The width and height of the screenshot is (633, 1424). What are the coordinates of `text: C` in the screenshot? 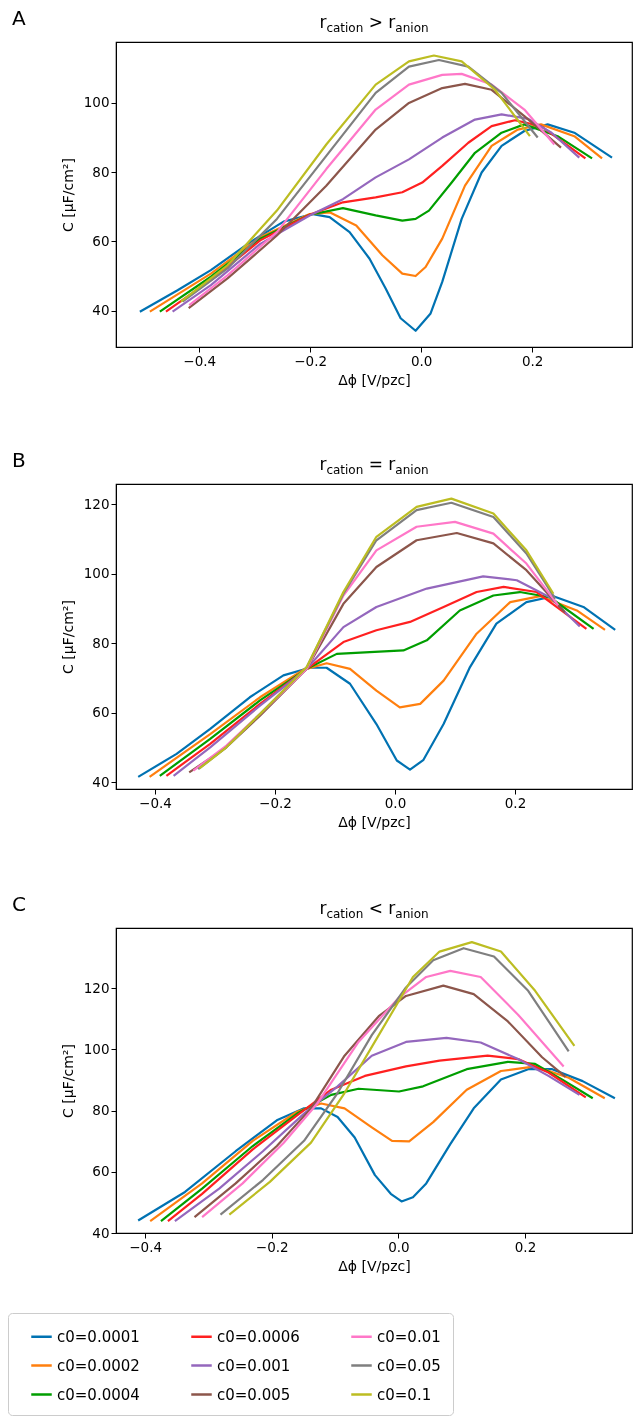 It's located at (19, 904).